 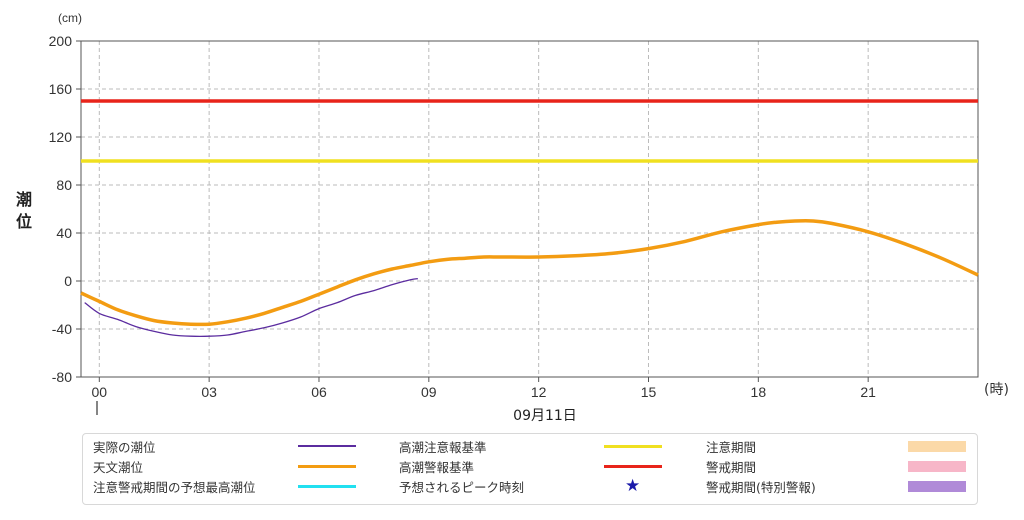 What do you see at coordinates (118, 467) in the screenshot?
I see `legend-label: 天文潮位` at bounding box center [118, 467].